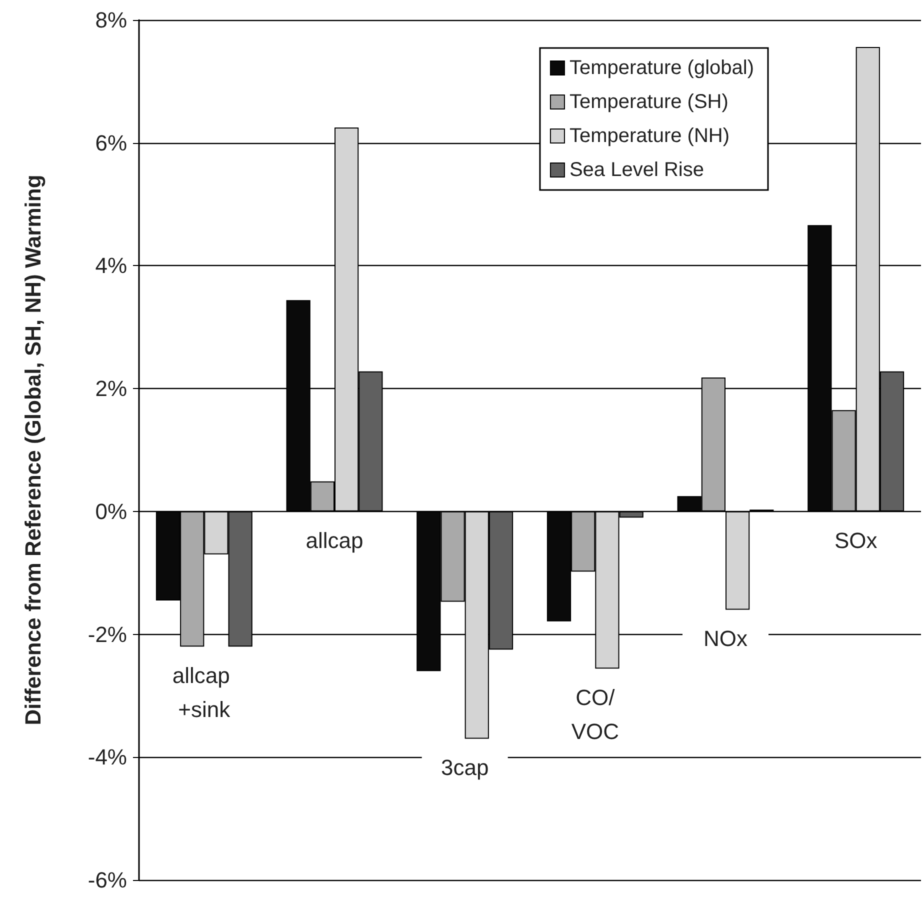 The width and height of the screenshot is (923, 898). What do you see at coordinates (107, 880) in the screenshot?
I see `y-tick-label: -6%` at bounding box center [107, 880].